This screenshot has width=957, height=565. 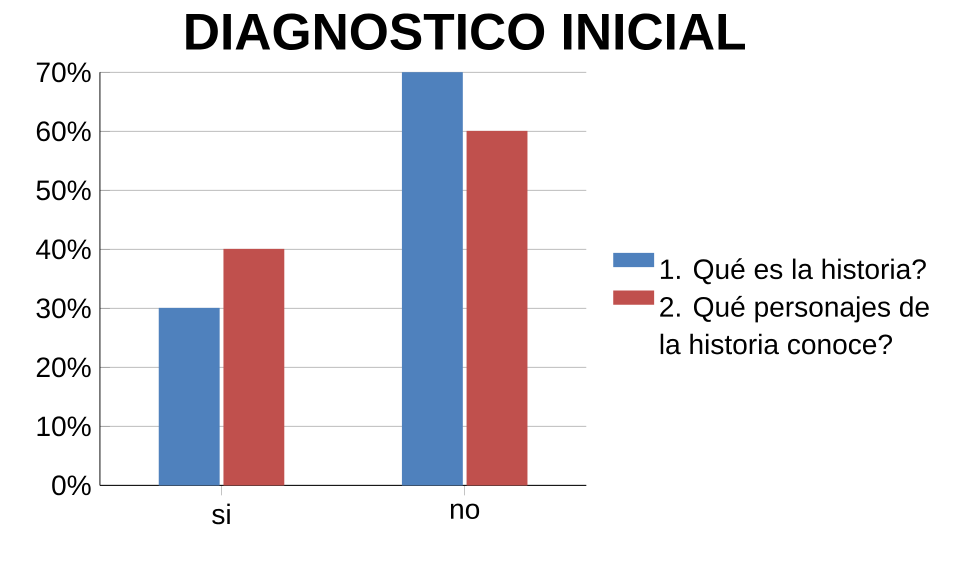 What do you see at coordinates (63, 249) in the screenshot?
I see `y-tick-label: 40%` at bounding box center [63, 249].